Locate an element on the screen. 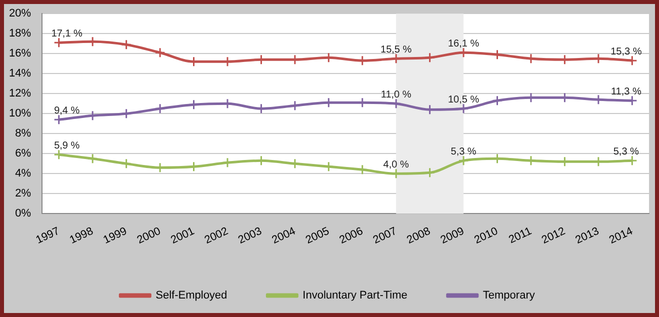  data-label: 10,5 % is located at coordinates (464, 100).